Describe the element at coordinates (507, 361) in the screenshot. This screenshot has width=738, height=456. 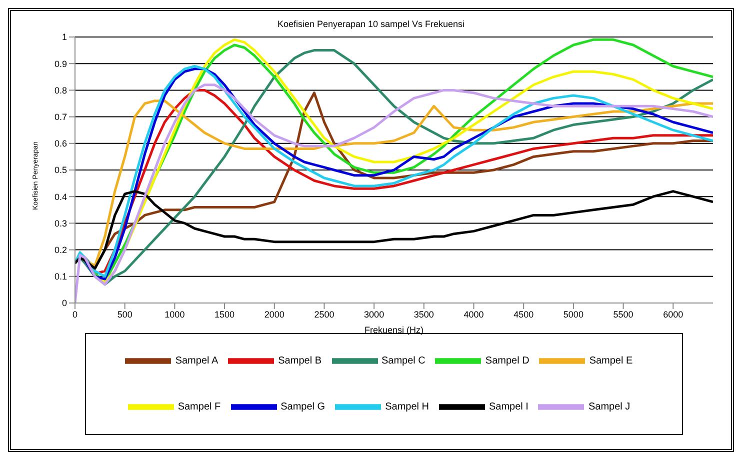
I see `legend-label: Sampel D` at that location.